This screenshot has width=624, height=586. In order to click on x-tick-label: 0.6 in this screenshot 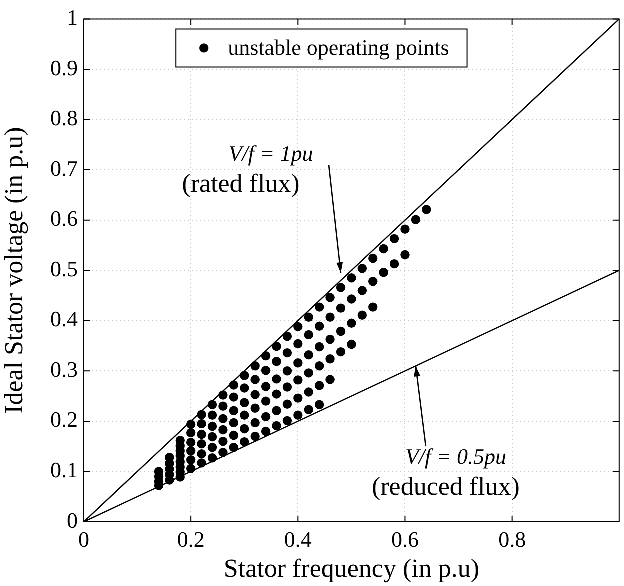, I will do `click(405, 539)`.